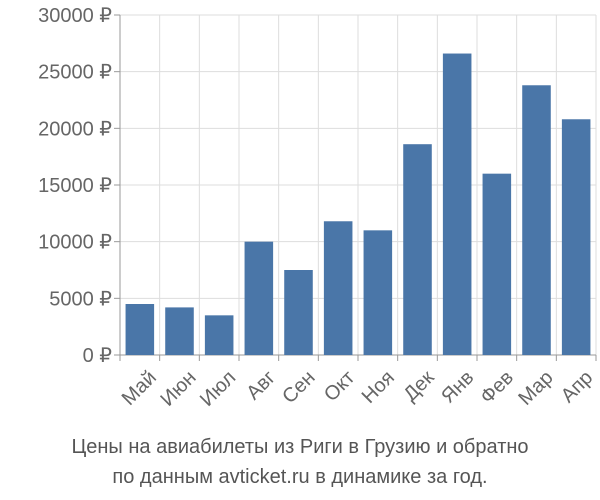 The image size is (600, 500). What do you see at coordinates (577, 387) in the screenshot?
I see `x-tick-label: Апр` at bounding box center [577, 387].